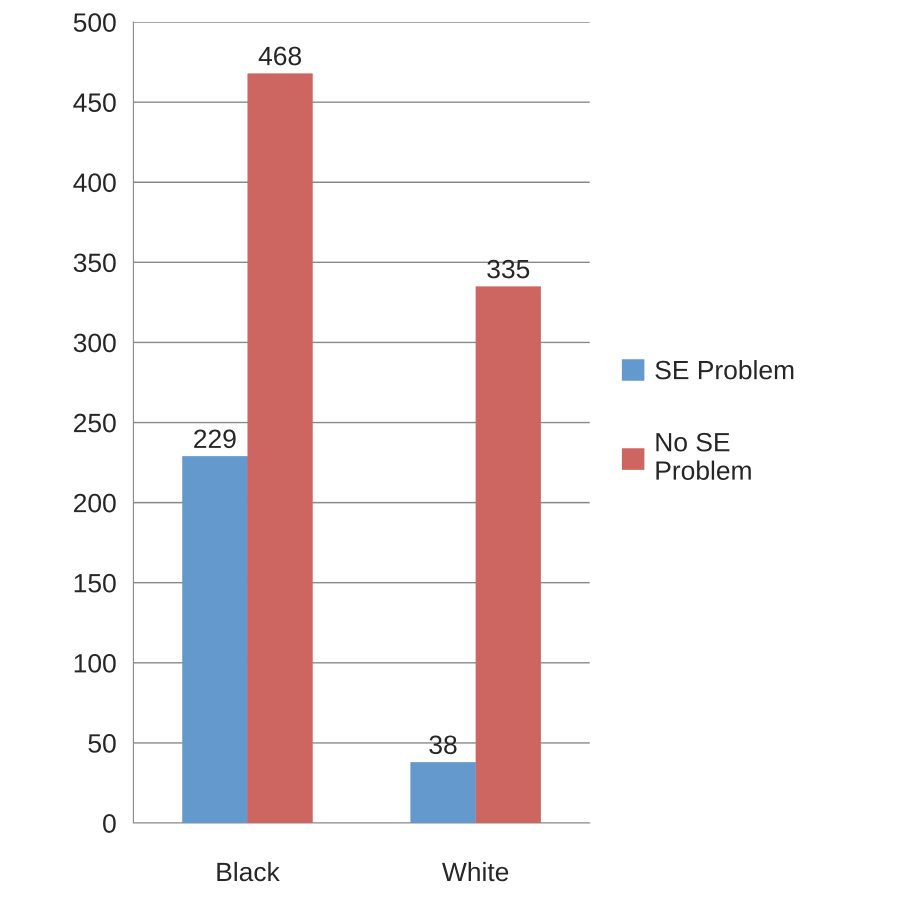  Describe the element at coordinates (95, 423) in the screenshot. I see `y-tick-label: 250` at that location.